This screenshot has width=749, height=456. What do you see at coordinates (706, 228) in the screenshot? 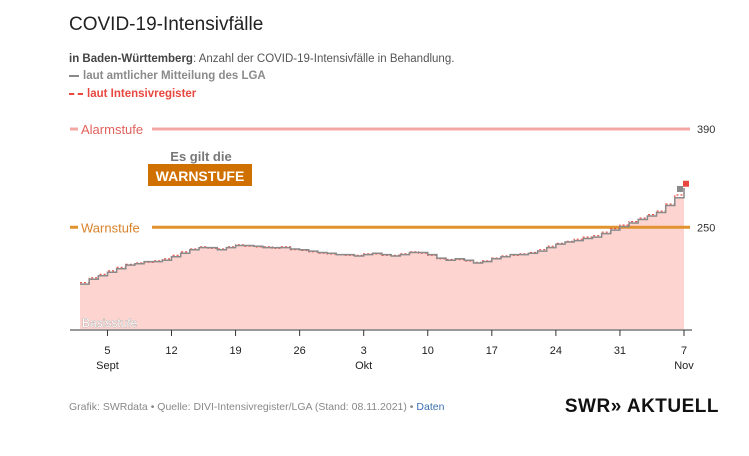
I see `warn-threshold-value: 250` at bounding box center [706, 228].